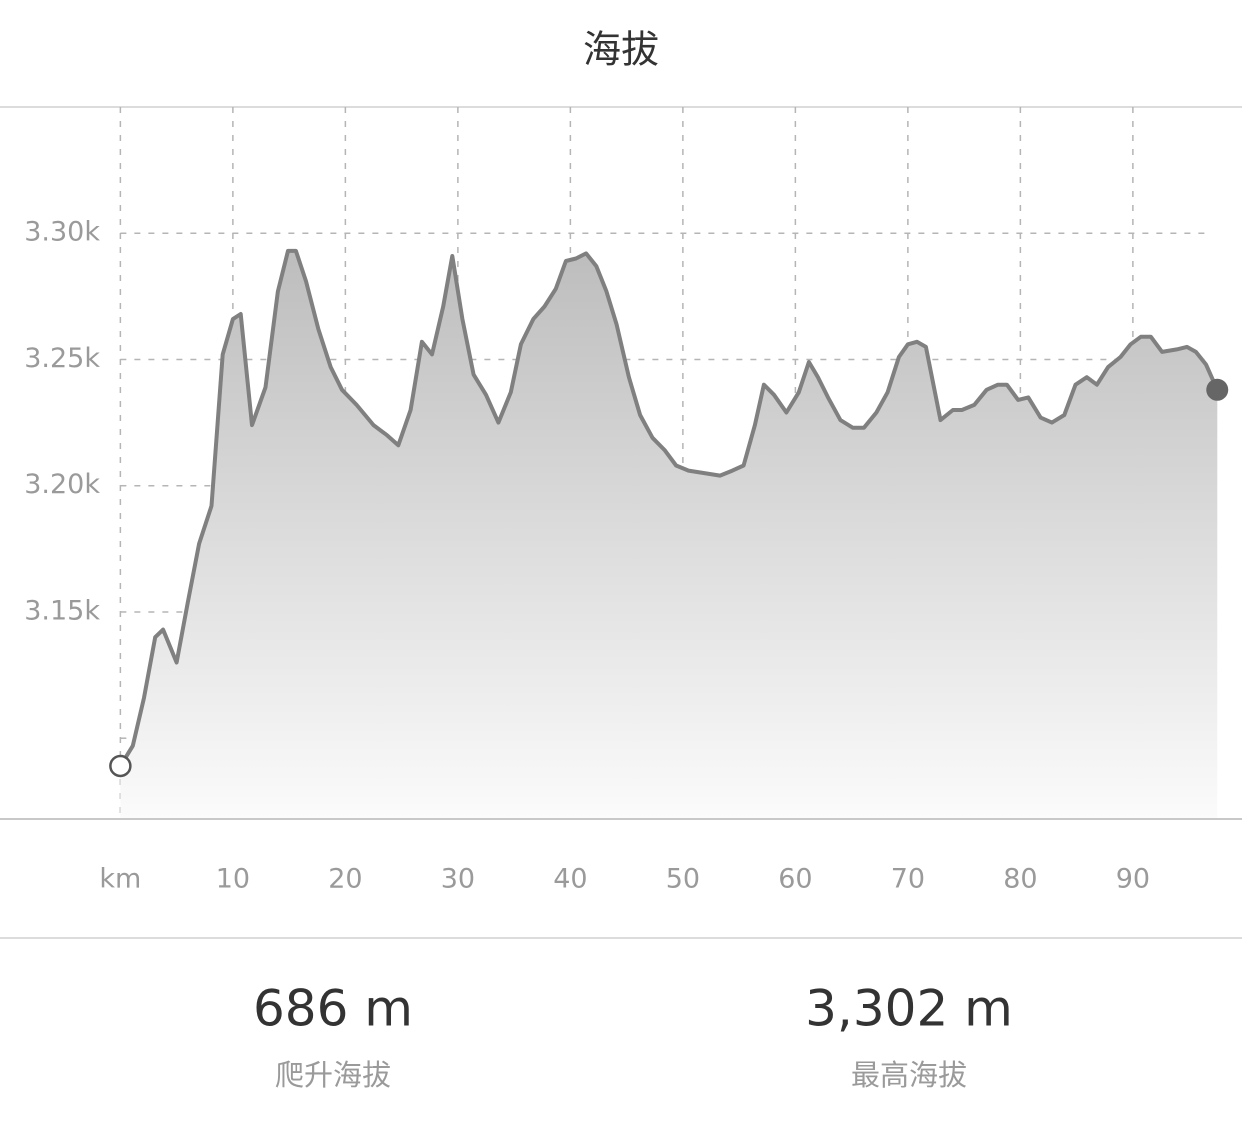 The width and height of the screenshot is (1242, 1127). What do you see at coordinates (908, 879) in the screenshot?
I see `x-tick-label: 70` at bounding box center [908, 879].